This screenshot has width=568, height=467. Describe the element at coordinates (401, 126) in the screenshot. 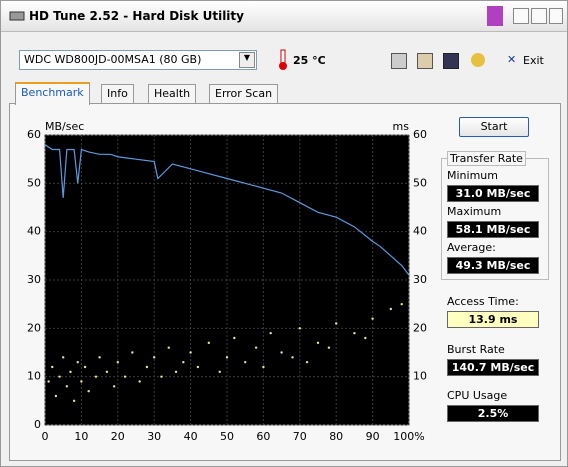

I see `y2-axis-label: ms` at that location.